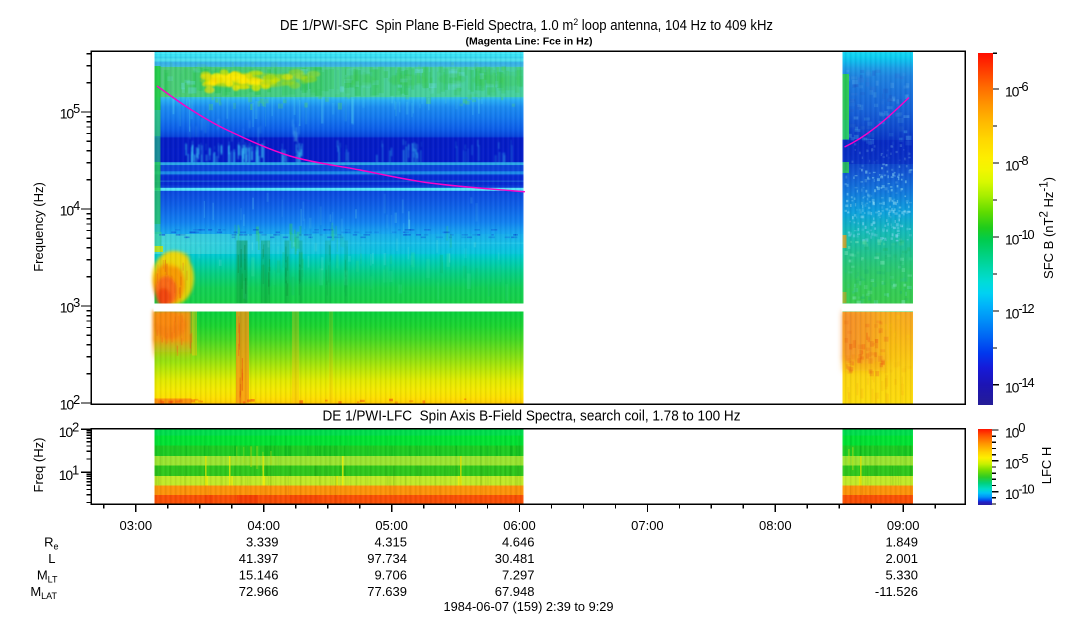 Image resolution: width=1083 pixels, height=620 pixels. I want to click on svg-text: 72.966, so click(259, 591).